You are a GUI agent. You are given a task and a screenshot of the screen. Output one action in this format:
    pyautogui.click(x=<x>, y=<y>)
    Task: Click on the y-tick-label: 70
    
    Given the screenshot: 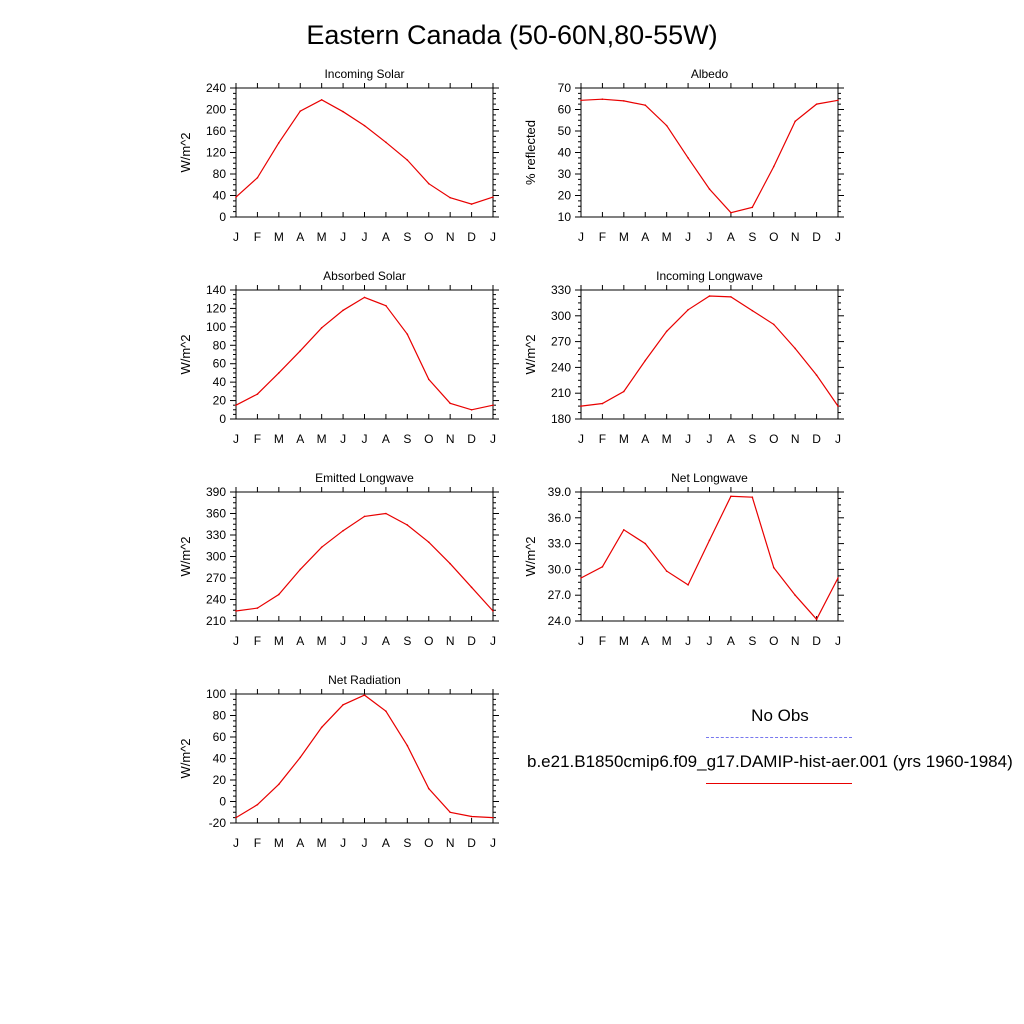 What is the action you would take?
    pyautogui.click(x=565, y=88)
    